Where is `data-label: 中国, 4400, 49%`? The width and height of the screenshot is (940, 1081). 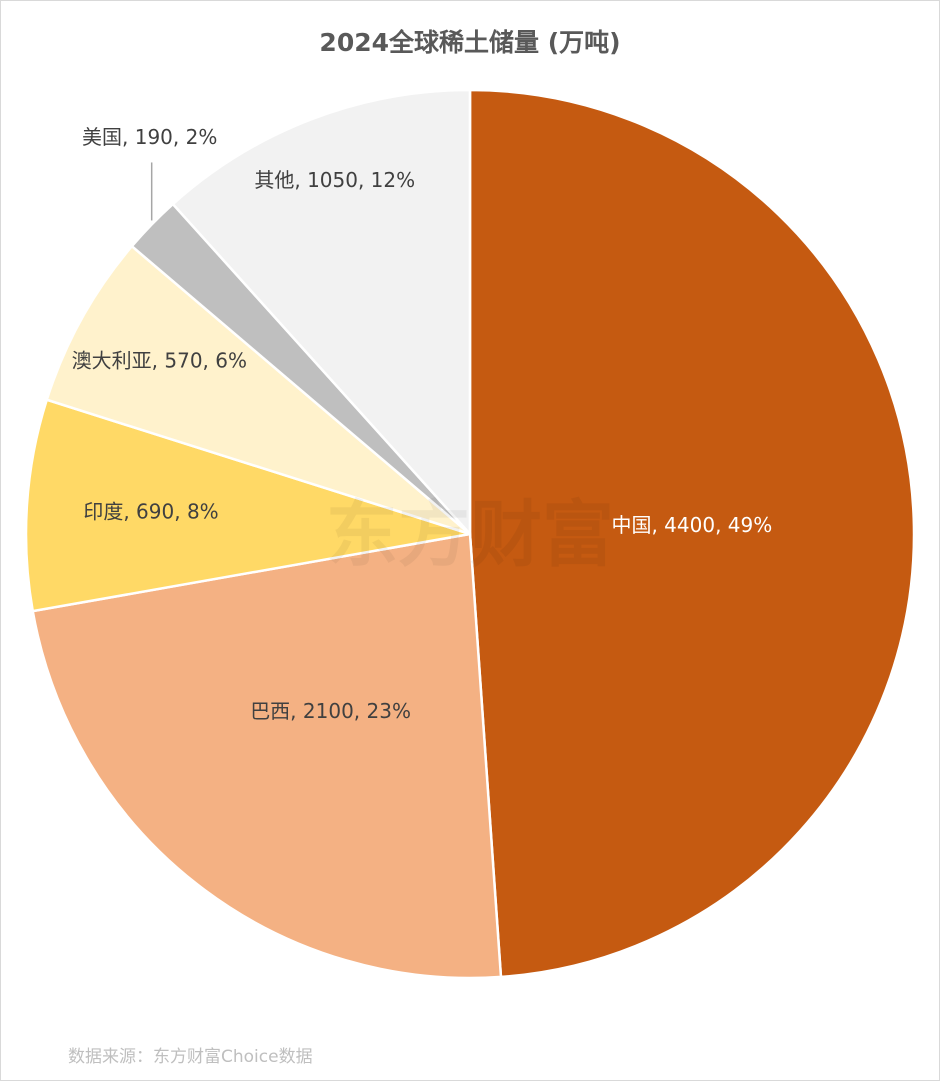 data-label: 中国, 4400, 49% is located at coordinates (691, 525).